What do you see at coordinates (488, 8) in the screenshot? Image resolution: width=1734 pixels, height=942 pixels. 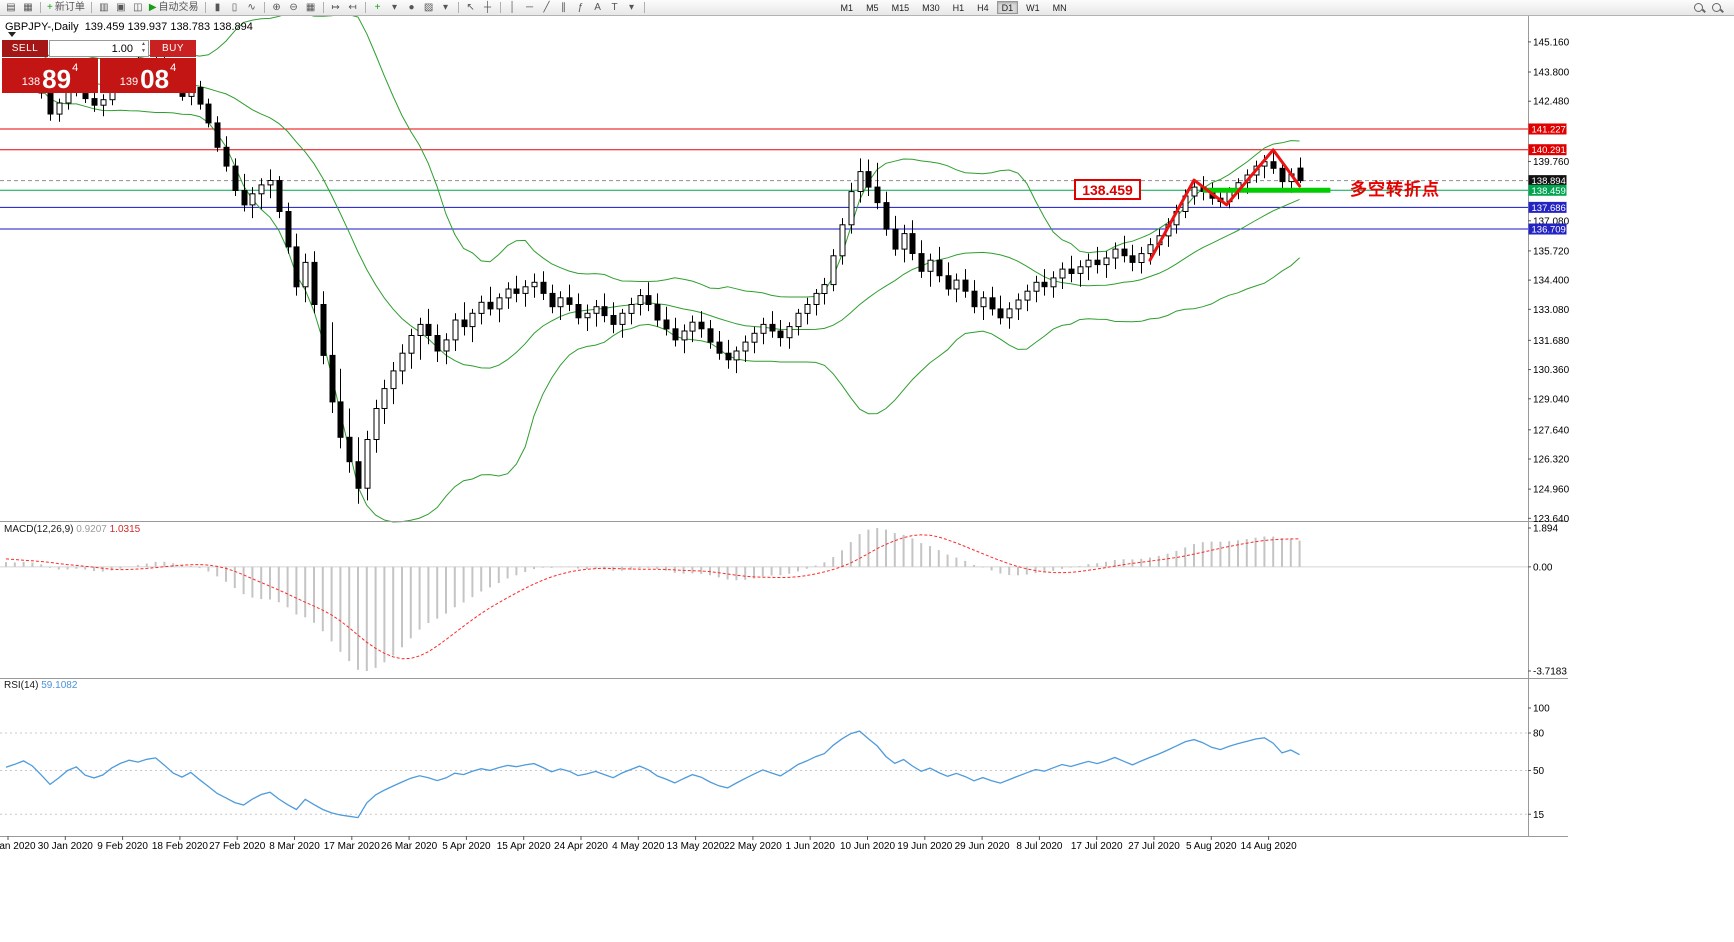 I see `crosshair-icon: ┼` at bounding box center [488, 8].